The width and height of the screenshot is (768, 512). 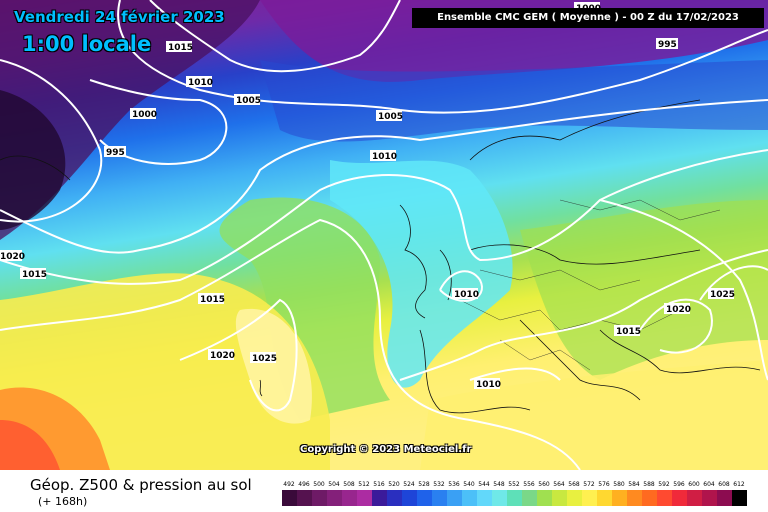 I want to click on legend-value: 568, so click(x=574, y=484).